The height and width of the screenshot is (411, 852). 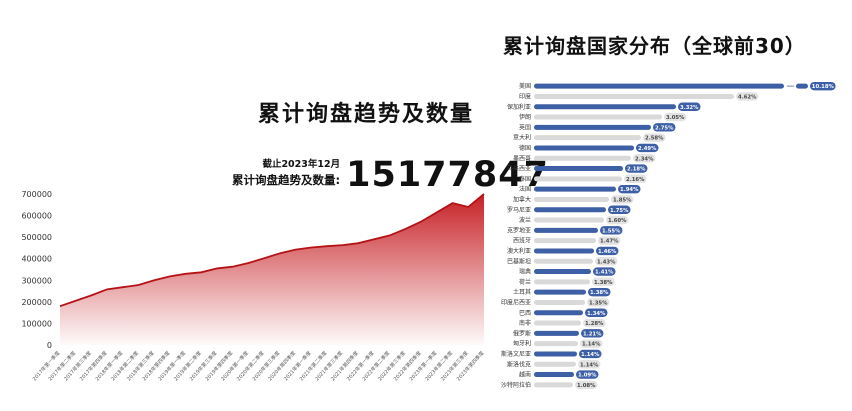 What do you see at coordinates (365, 114) in the screenshot?
I see `trend-chart-title: 累计询盘趋势及数量` at bounding box center [365, 114].